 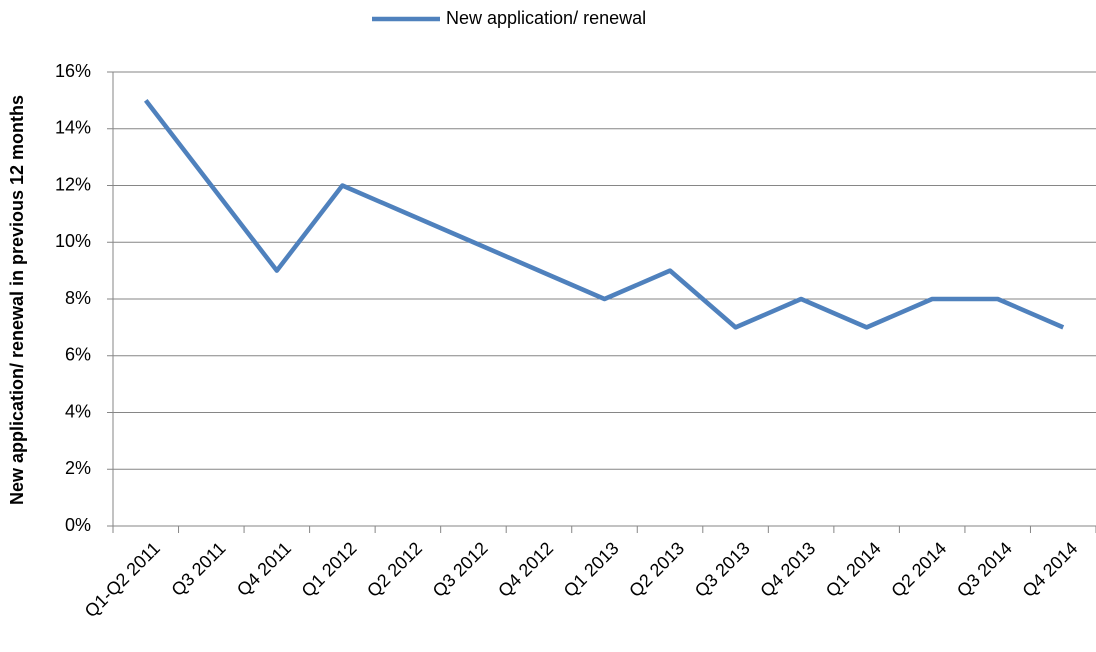 What do you see at coordinates (853, 569) in the screenshot?
I see `x-tick-label: Q1 2014` at bounding box center [853, 569].